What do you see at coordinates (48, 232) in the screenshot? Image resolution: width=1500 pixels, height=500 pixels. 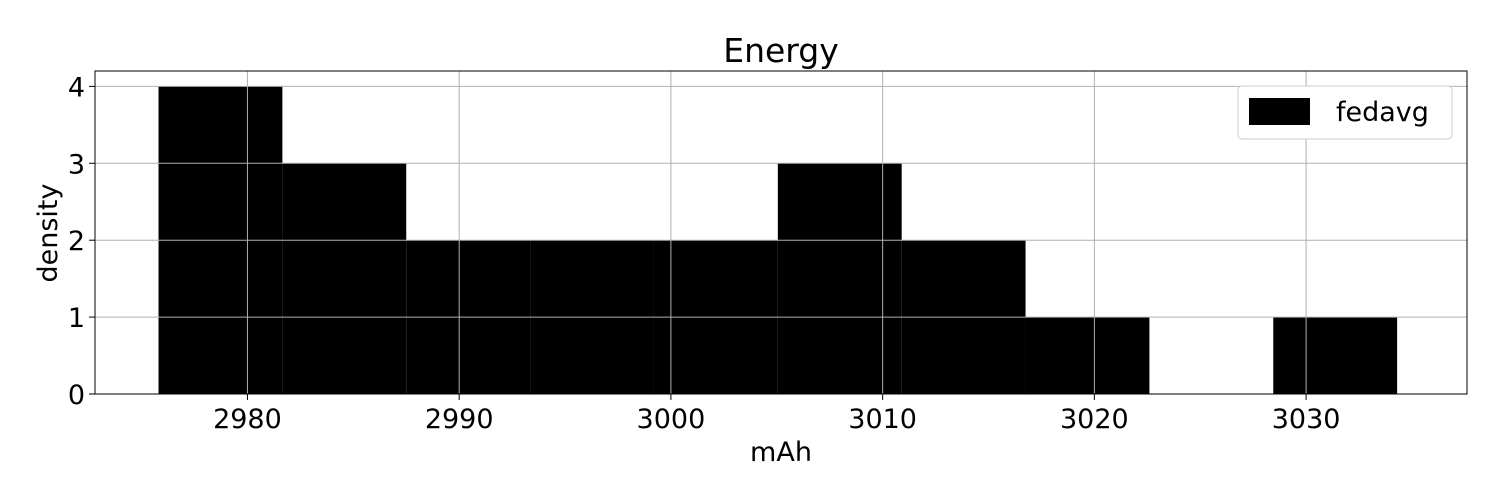 I see `y-axis-label: density` at bounding box center [48, 232].